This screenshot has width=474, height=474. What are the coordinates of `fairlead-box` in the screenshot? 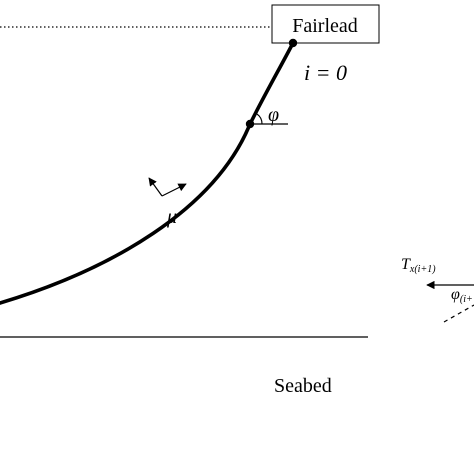 It's located at (325, 24).